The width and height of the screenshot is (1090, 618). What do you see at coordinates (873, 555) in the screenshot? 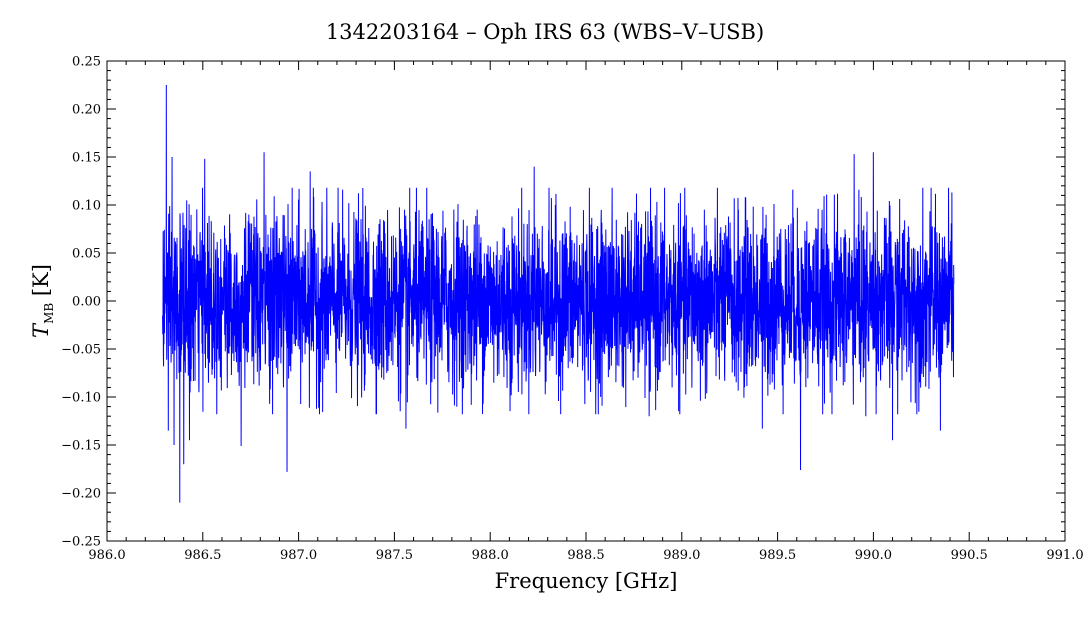
I see `x-tick-label: 990.0` at bounding box center [873, 555].